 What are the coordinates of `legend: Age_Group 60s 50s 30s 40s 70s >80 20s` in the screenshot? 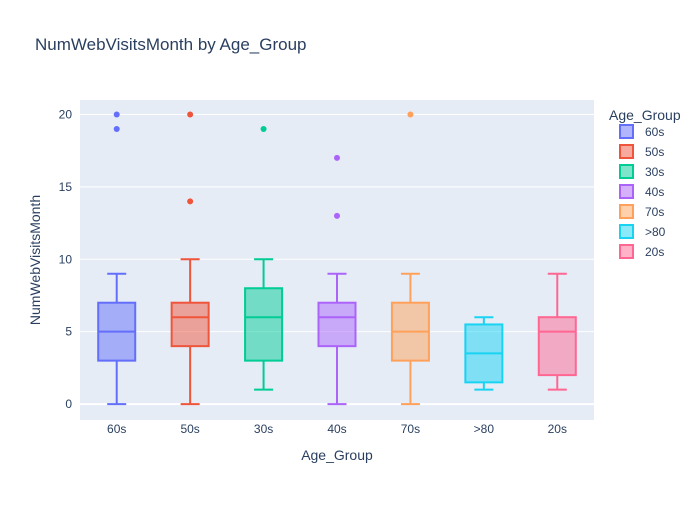 It's located at (645, 183).